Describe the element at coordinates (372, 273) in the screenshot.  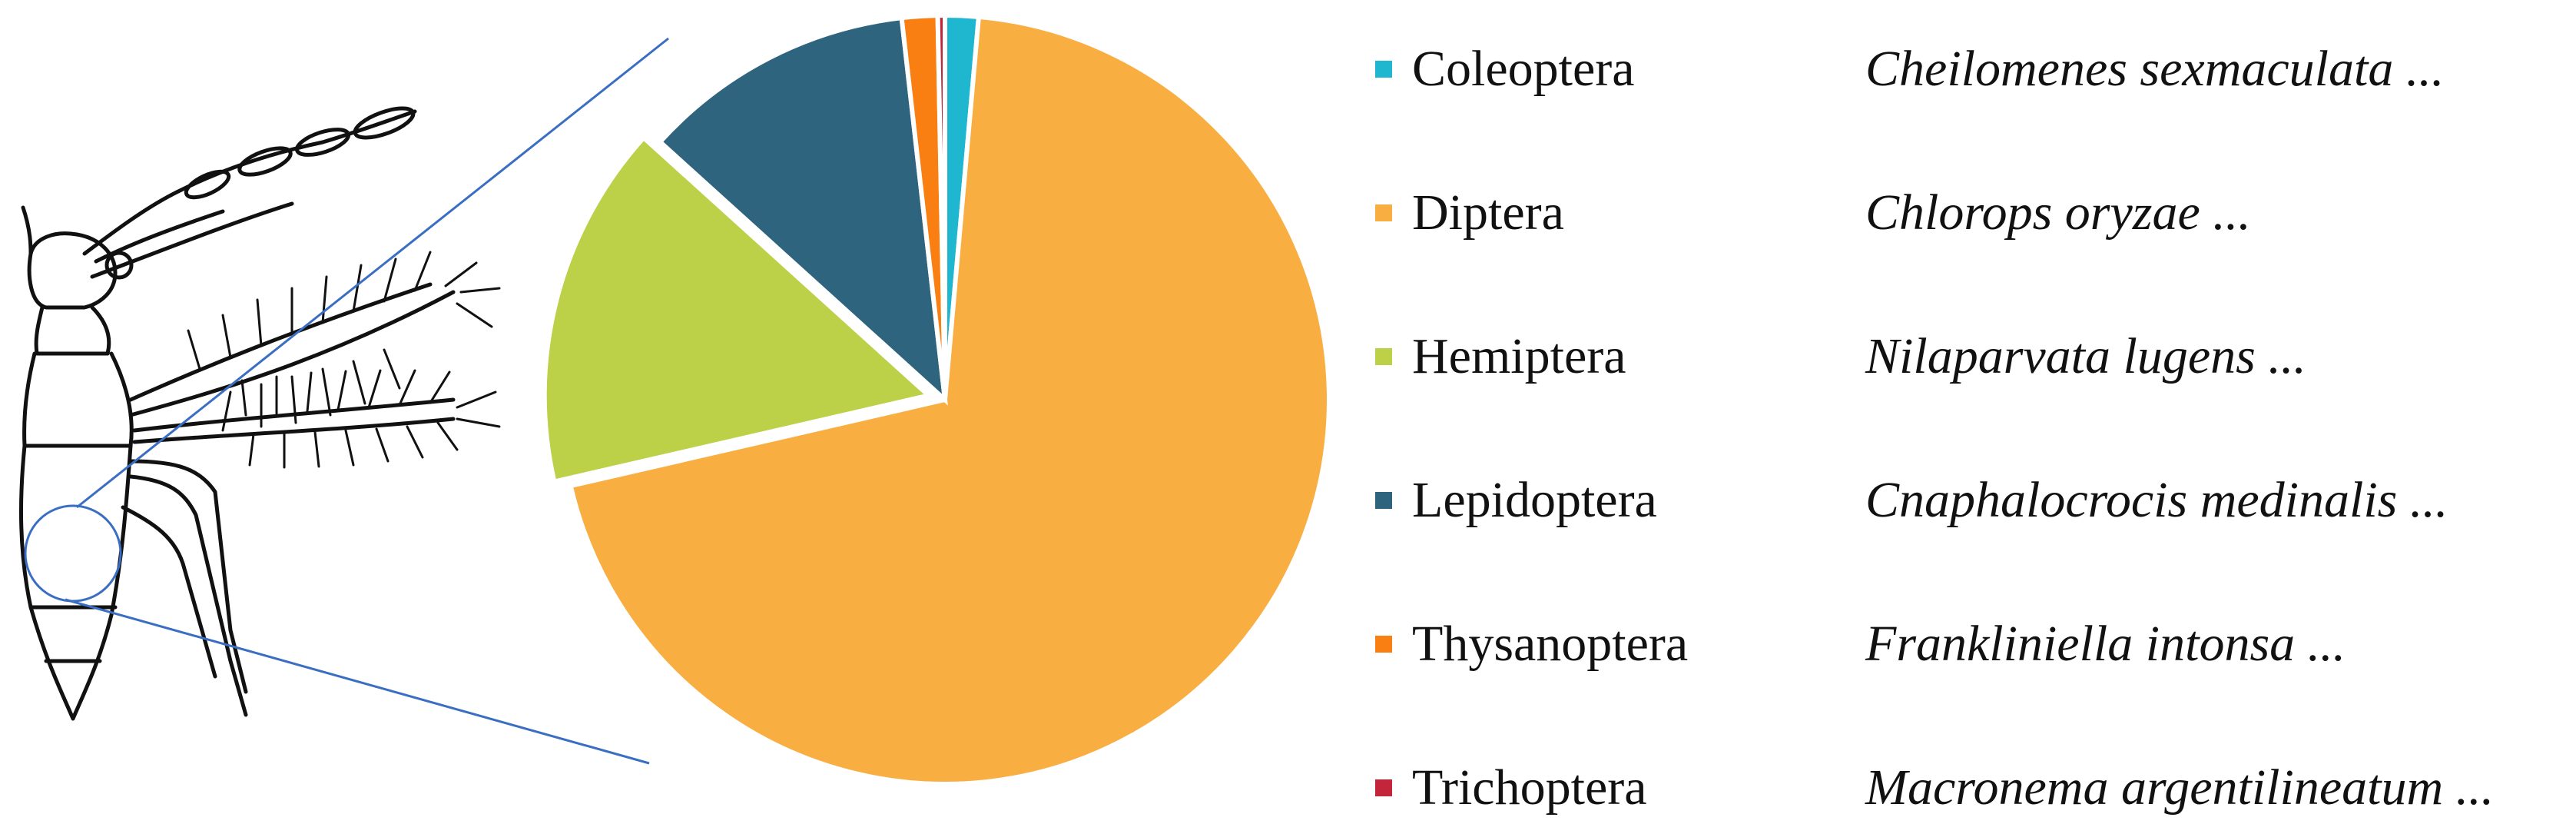
I see `zoom-line-top` at that location.